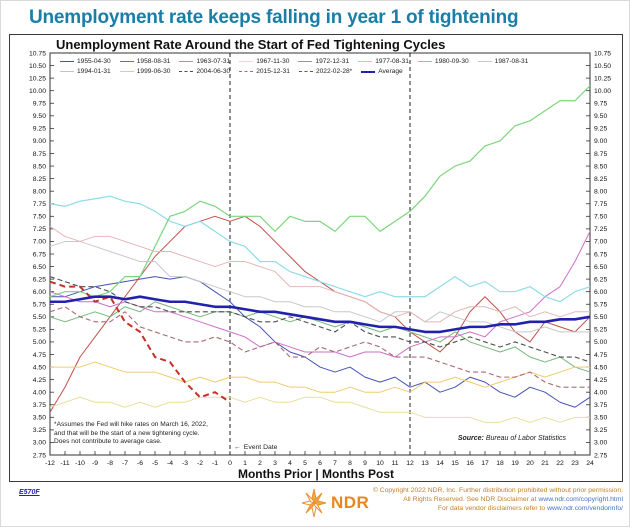 This screenshot has height=527, width=630. What do you see at coordinates (365, 463) in the screenshot?
I see `x-tick-label: 9` at bounding box center [365, 463].